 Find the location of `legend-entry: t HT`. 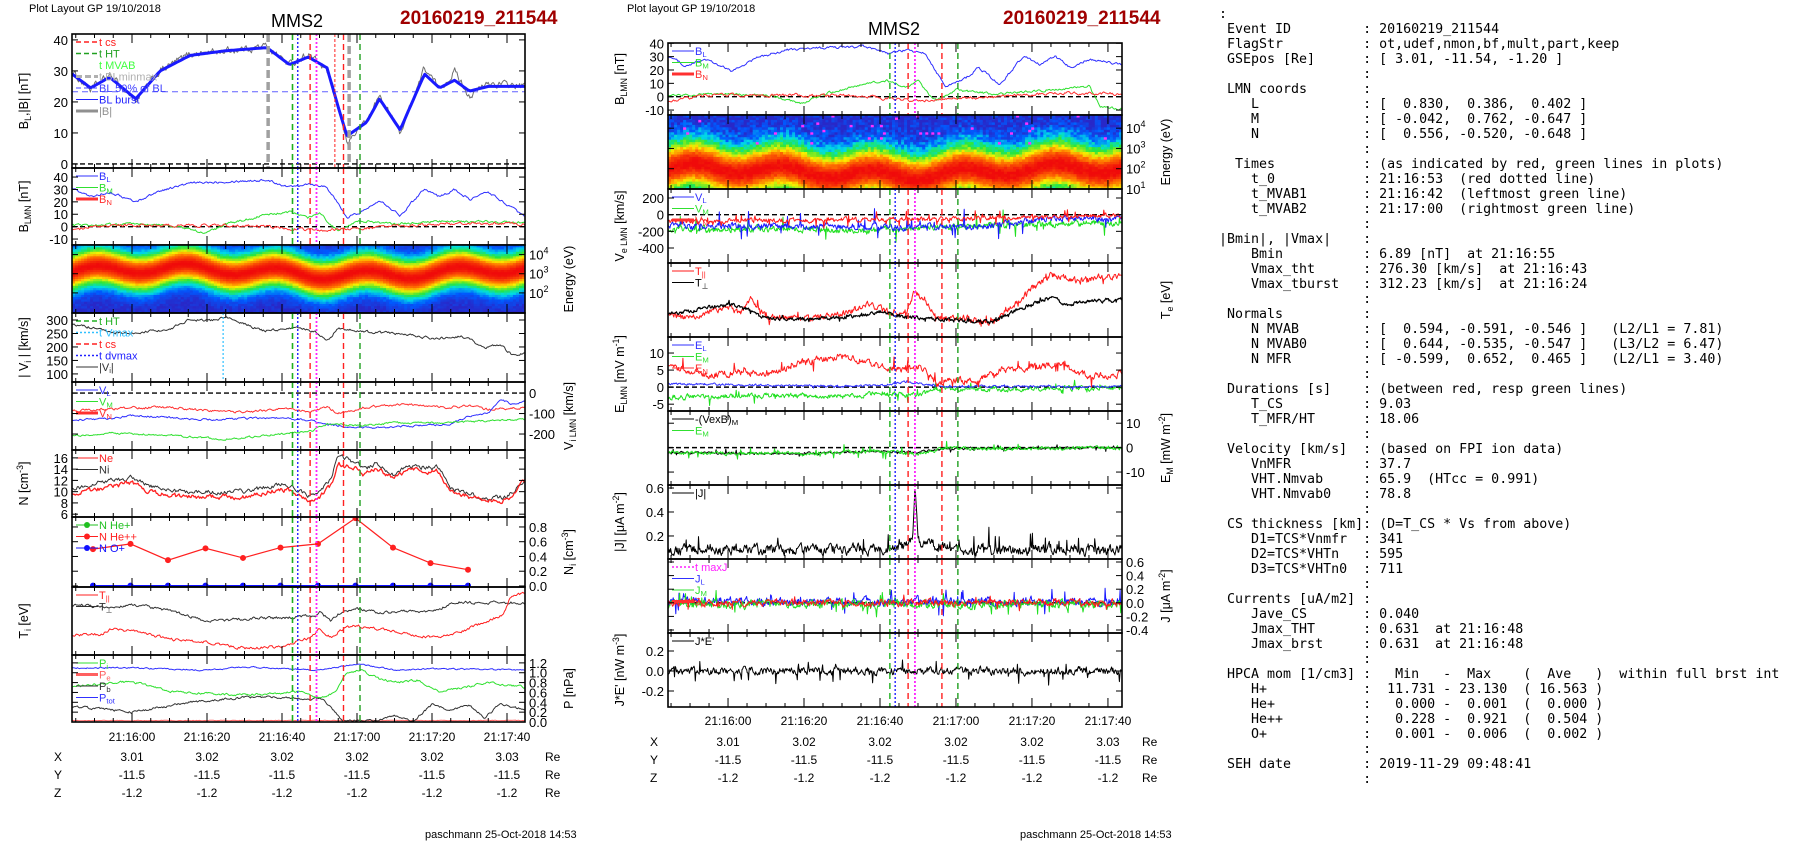

legend-entry: t HT is located at coordinates (98, 55).